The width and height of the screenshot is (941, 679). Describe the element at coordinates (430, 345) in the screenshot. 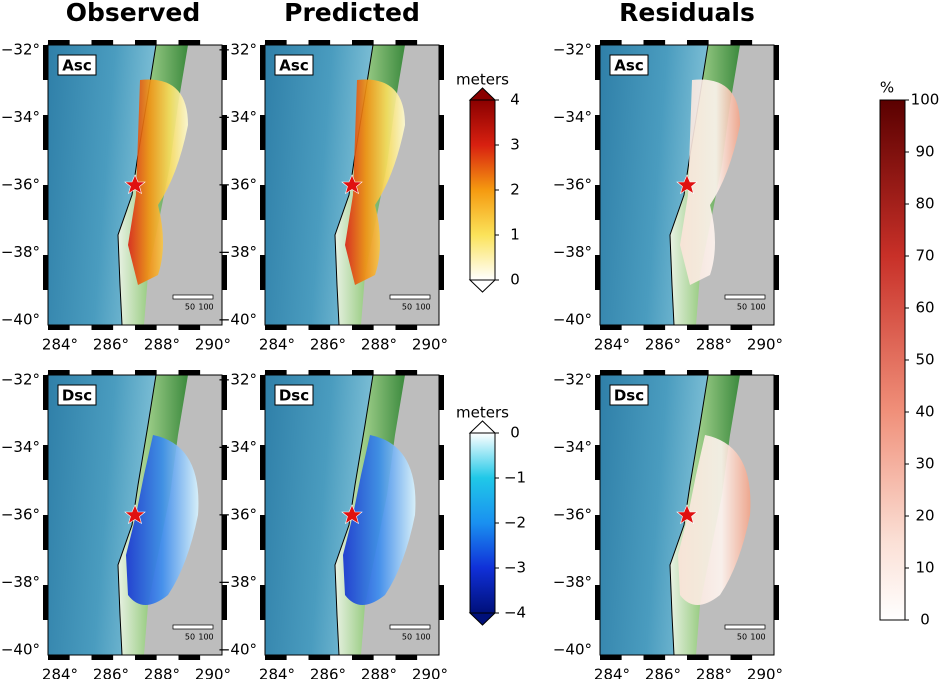

I see `lon-label: 290°` at that location.